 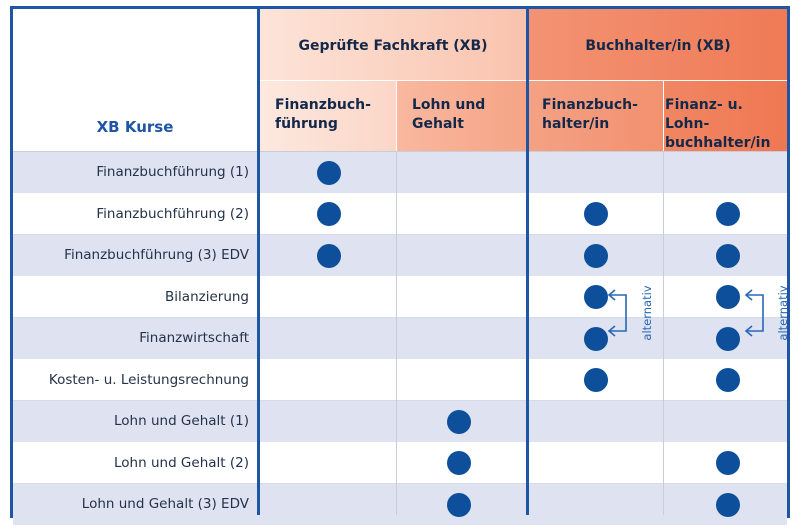 I want to click on row-label: Finanzbuchführung (2), so click(x=172, y=213).